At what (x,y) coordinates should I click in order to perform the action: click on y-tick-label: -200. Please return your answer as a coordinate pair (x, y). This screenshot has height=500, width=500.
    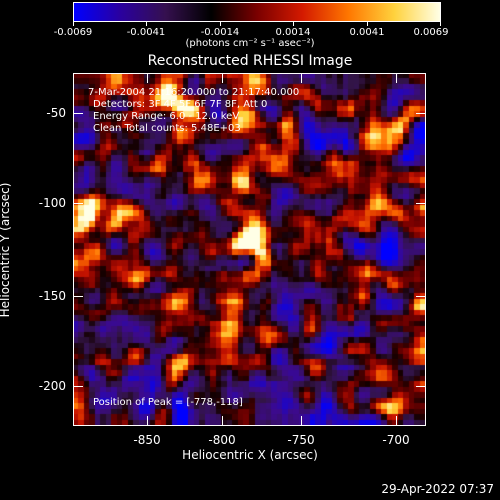
    Looking at the image, I should click on (52, 386).